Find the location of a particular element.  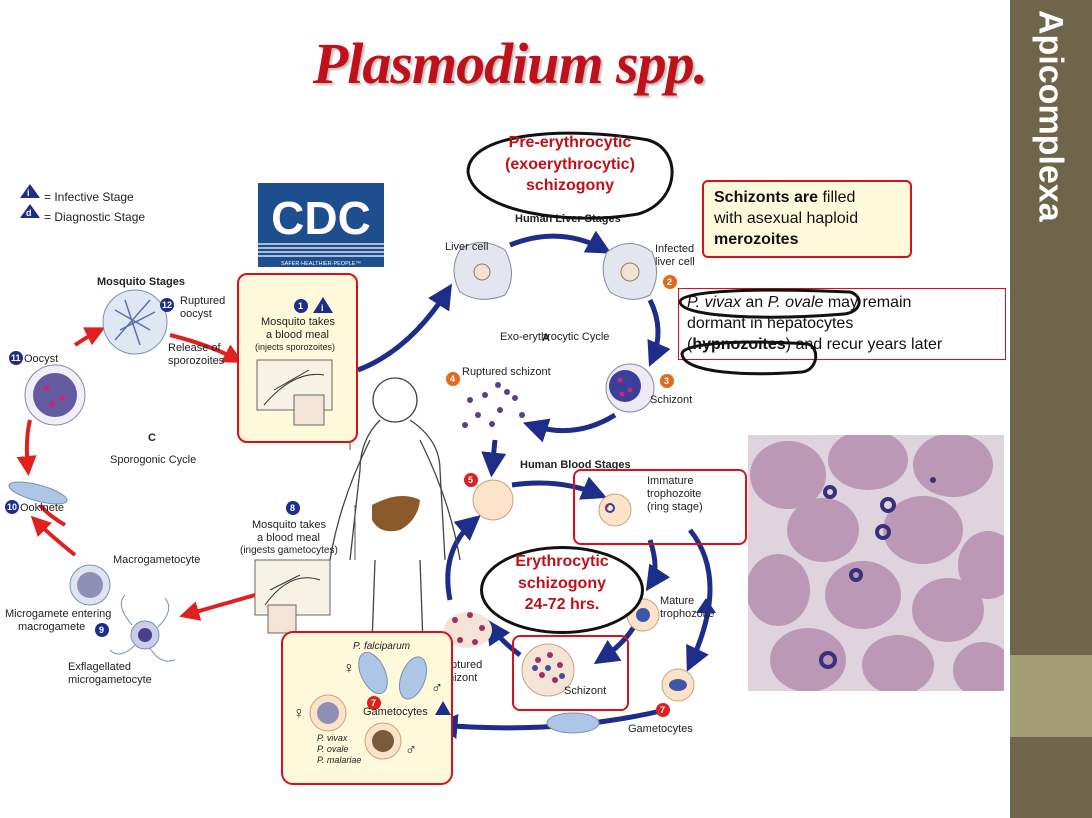

num-4: 4 is located at coordinates (452, 379).